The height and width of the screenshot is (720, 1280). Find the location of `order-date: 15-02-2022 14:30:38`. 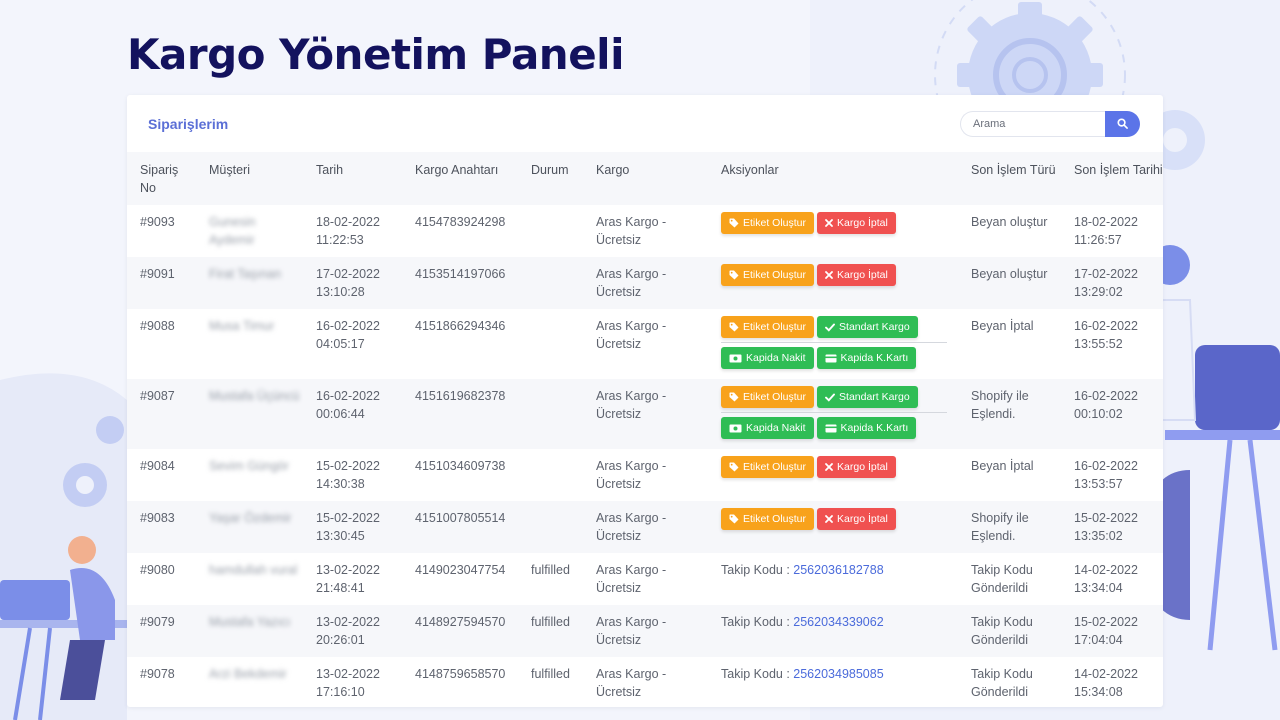

order-date: 15-02-2022 14:30:38 is located at coordinates (348, 475).